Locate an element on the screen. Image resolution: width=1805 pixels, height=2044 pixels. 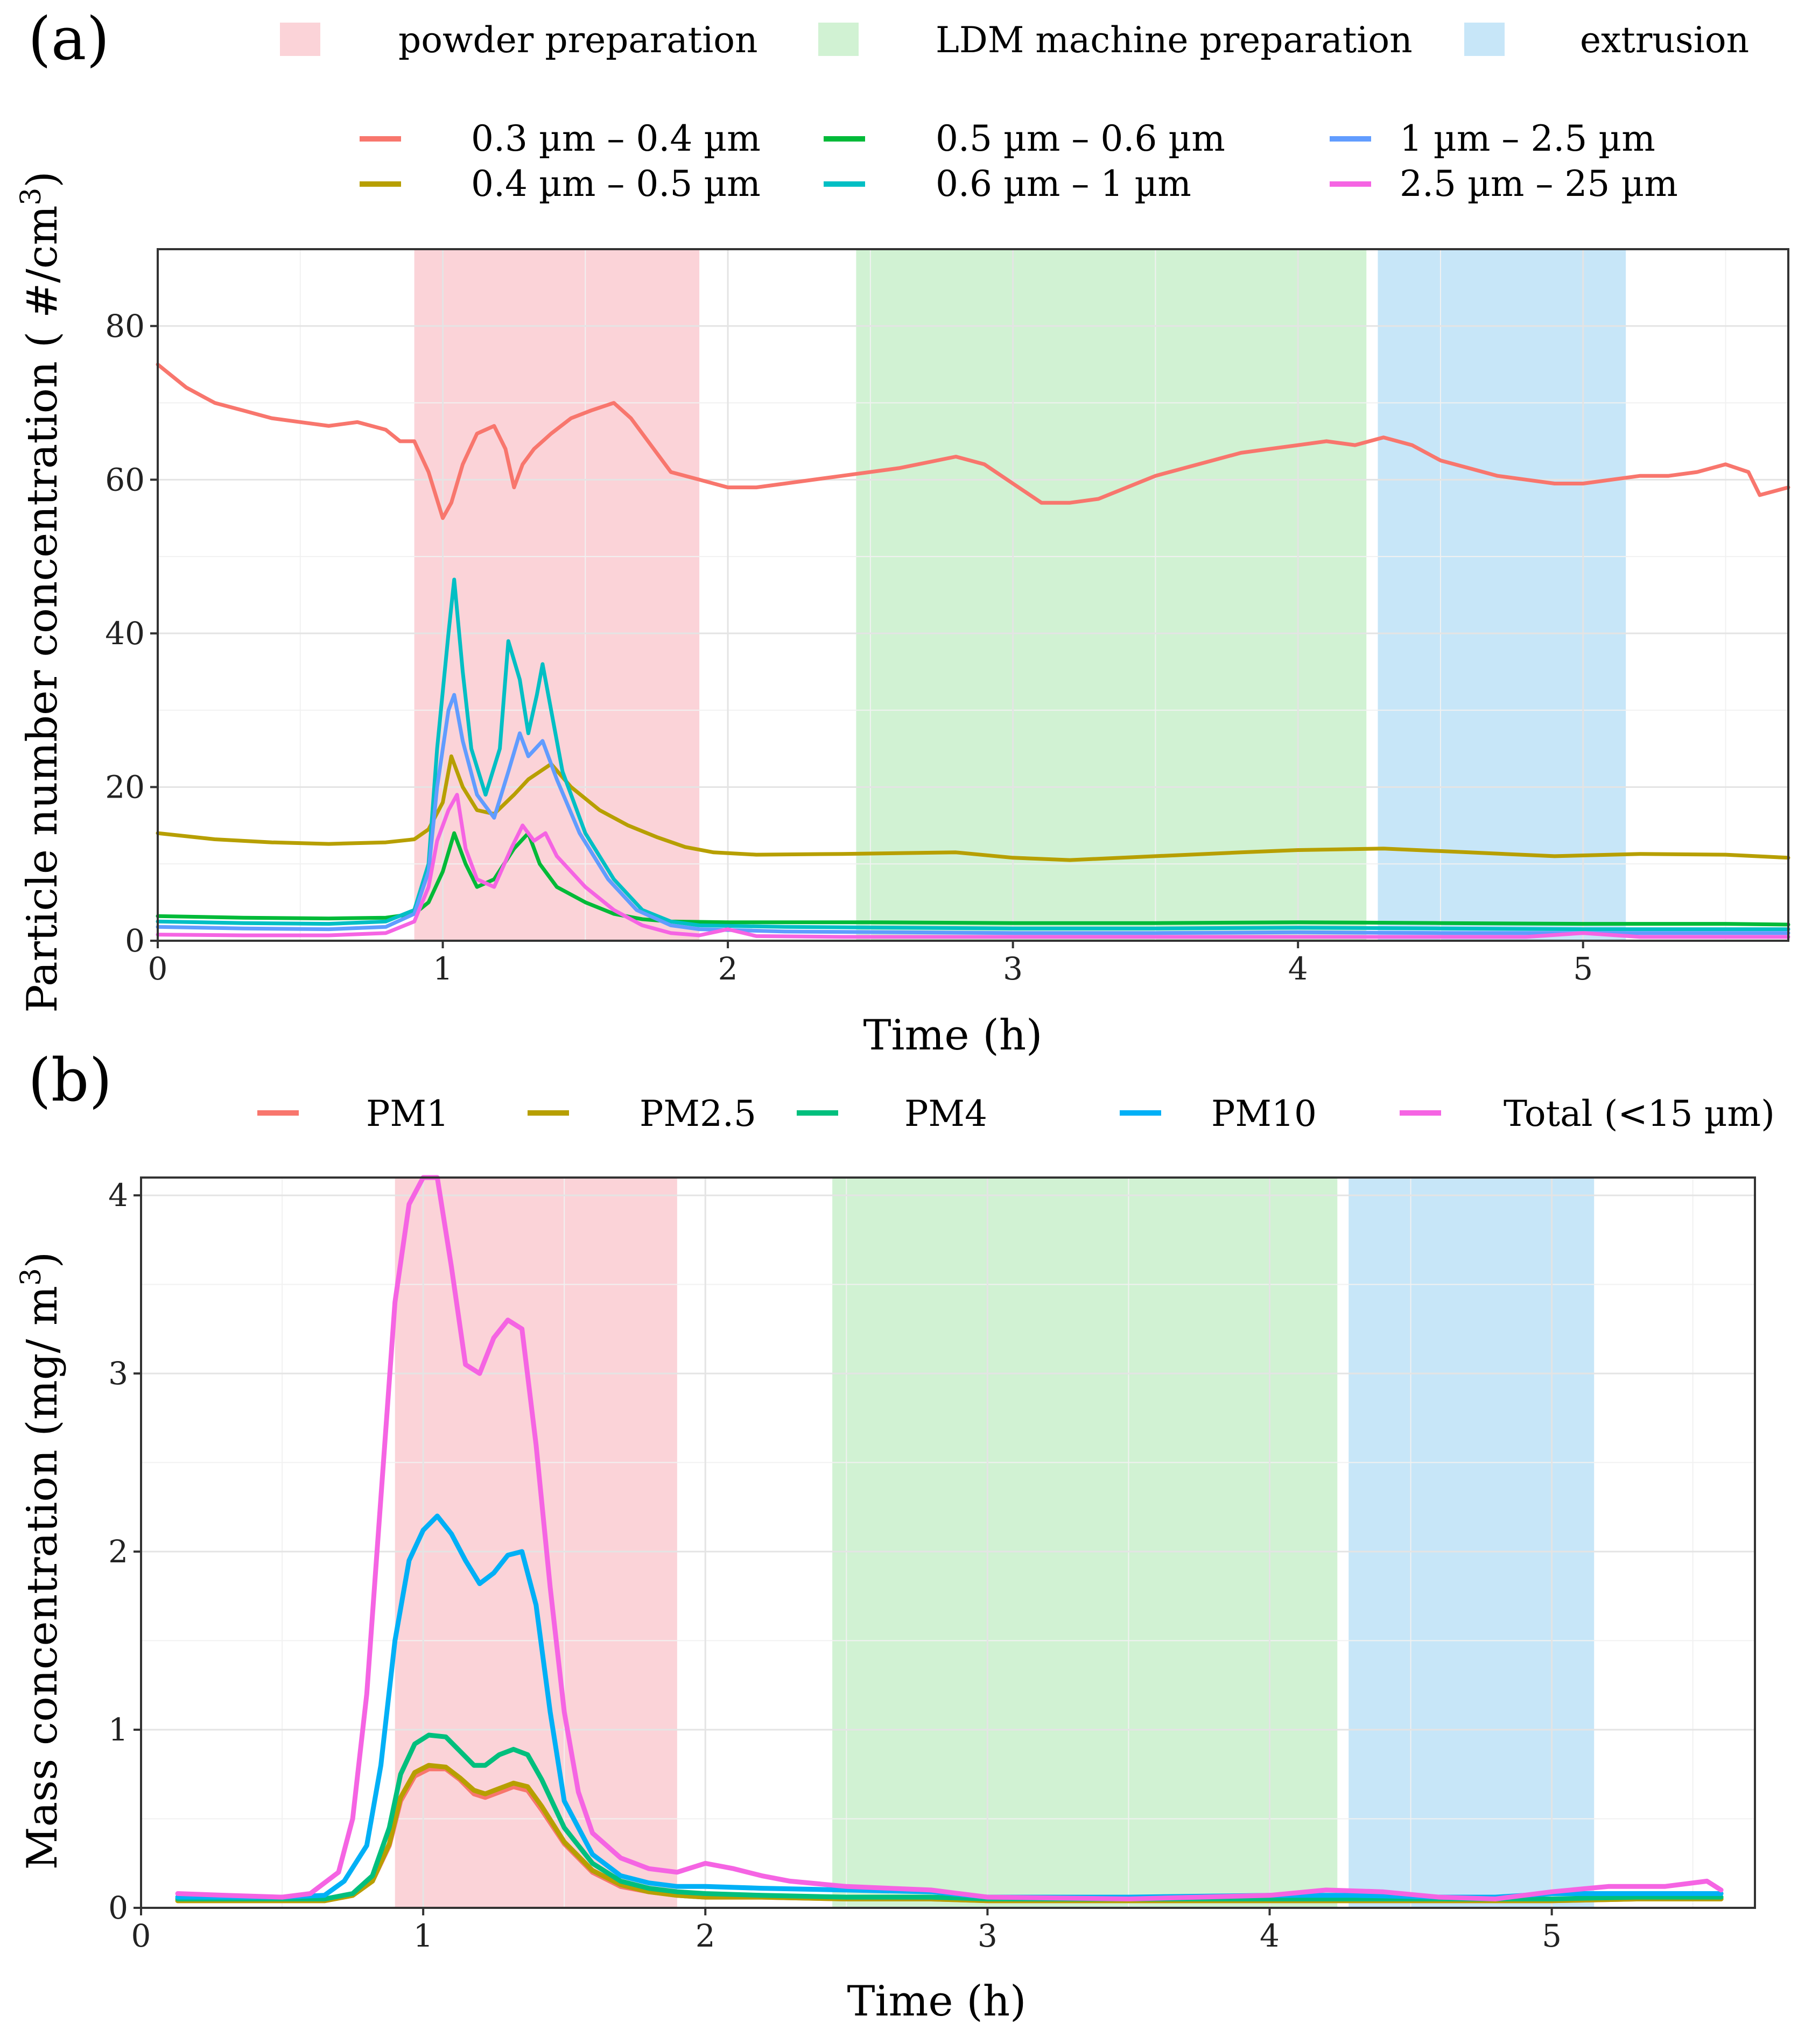
x-tick-label-a-1: 1 is located at coordinates (443, 968).